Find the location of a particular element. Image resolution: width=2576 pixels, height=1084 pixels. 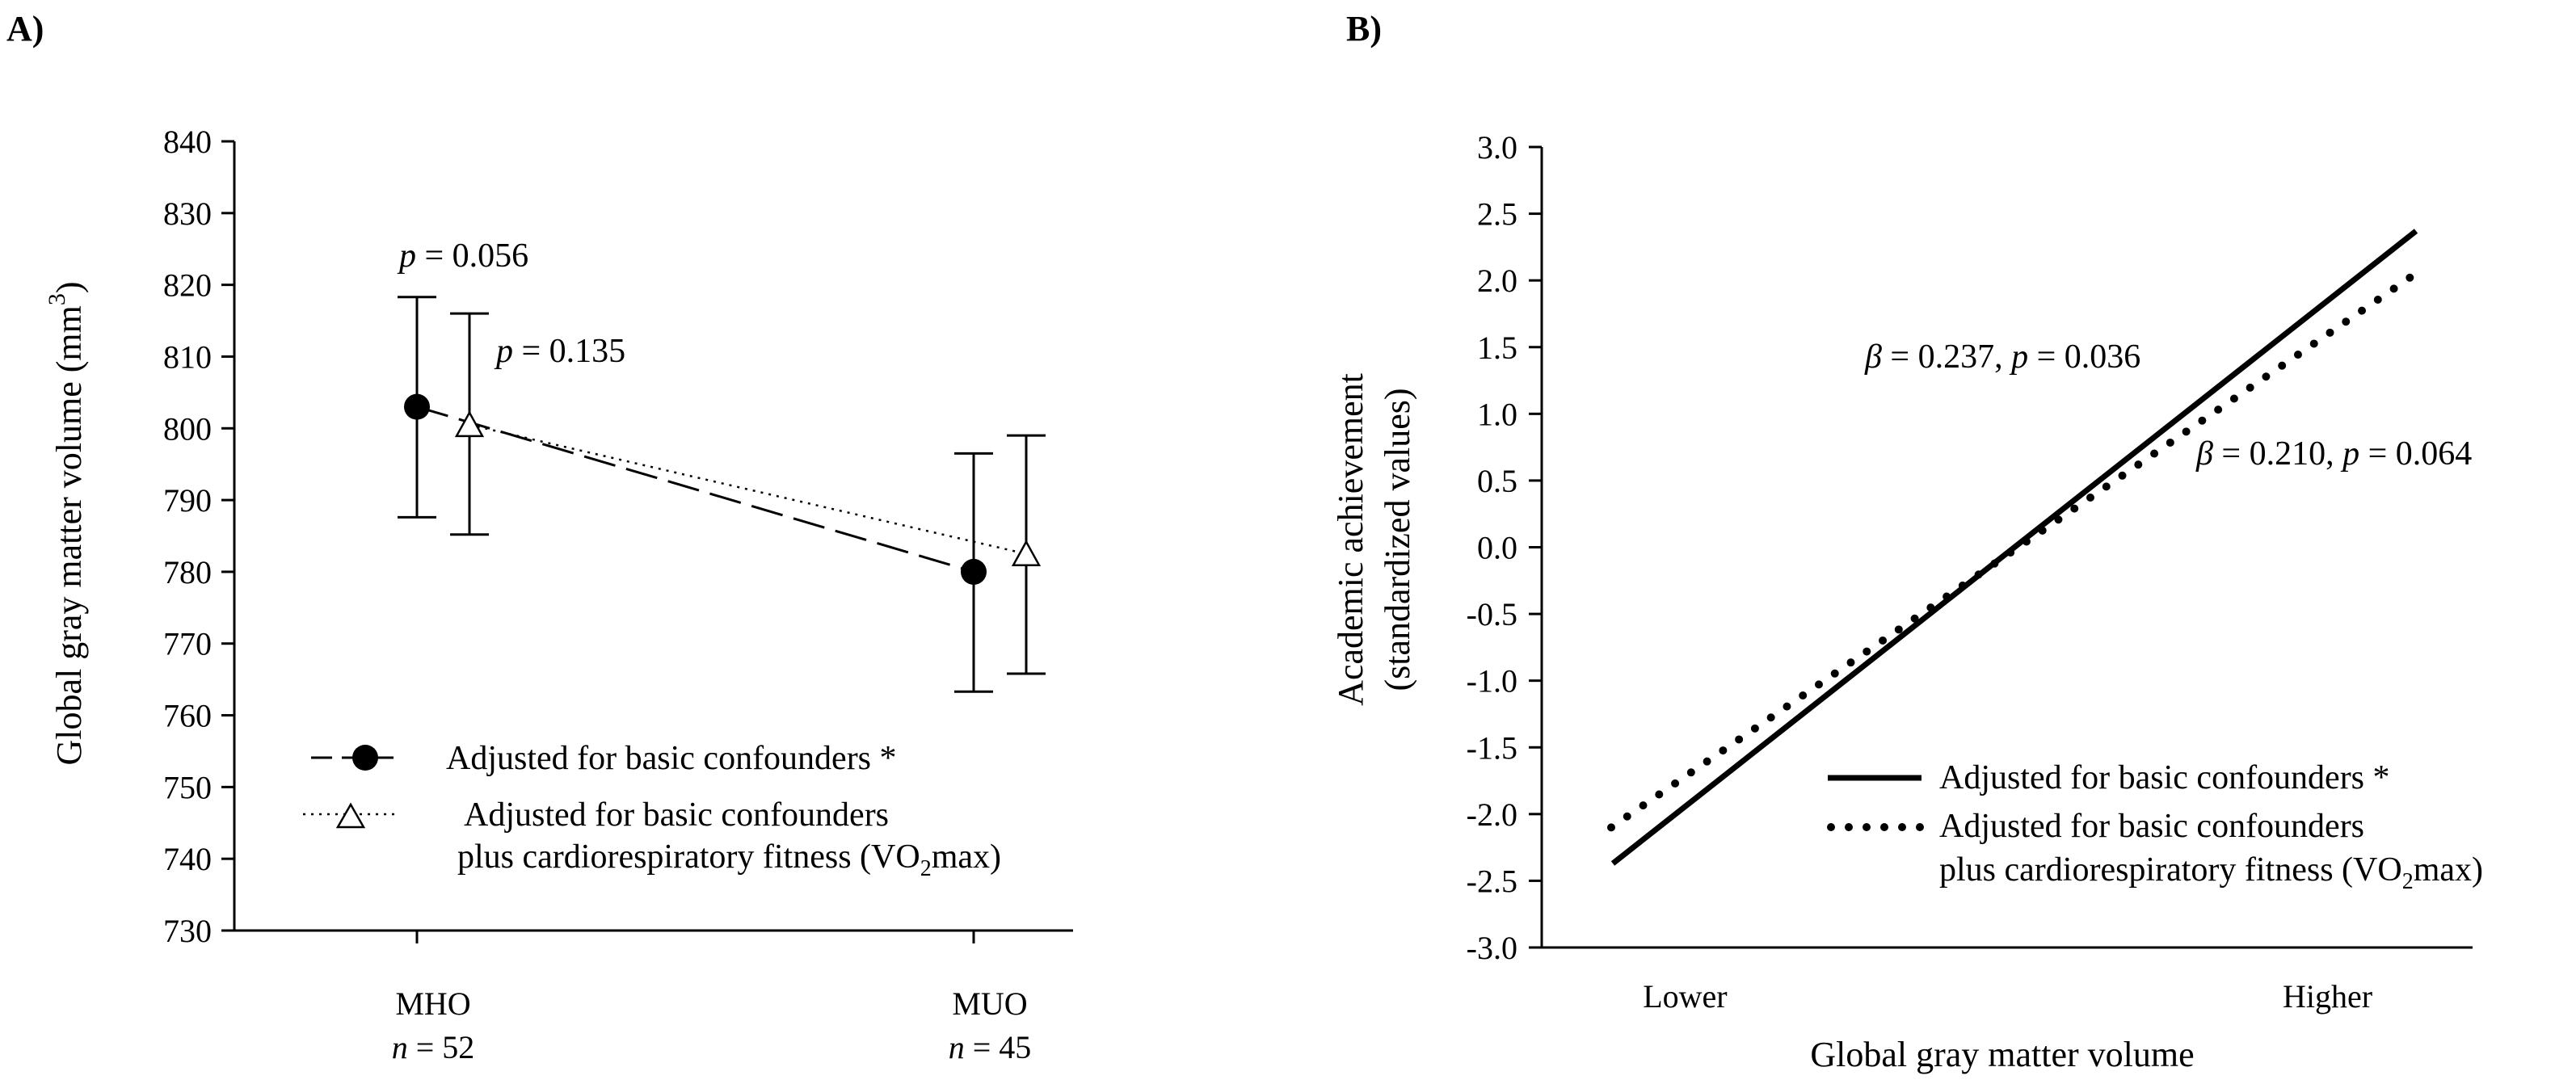

legend-vo2max-label-line2-main: plus cardiorespiratory fitness (VO is located at coordinates (688, 857).